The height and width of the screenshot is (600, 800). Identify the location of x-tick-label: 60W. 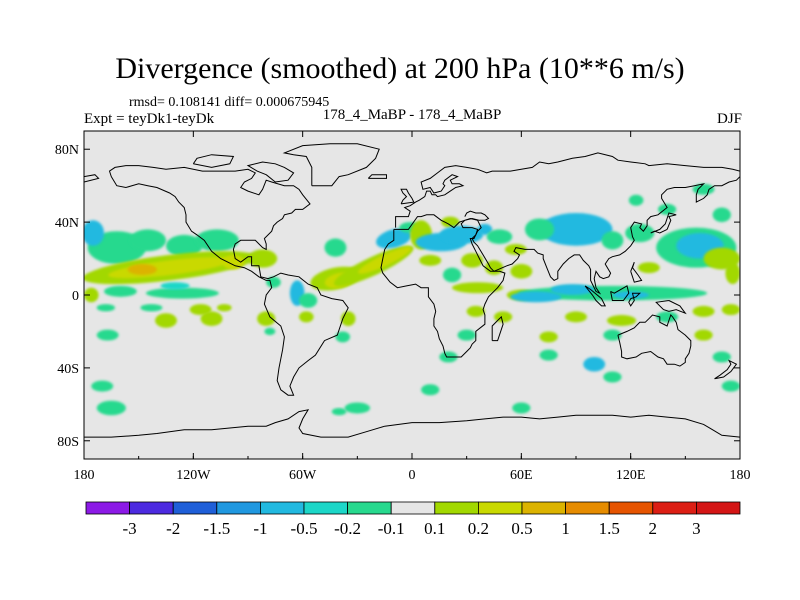
(303, 475).